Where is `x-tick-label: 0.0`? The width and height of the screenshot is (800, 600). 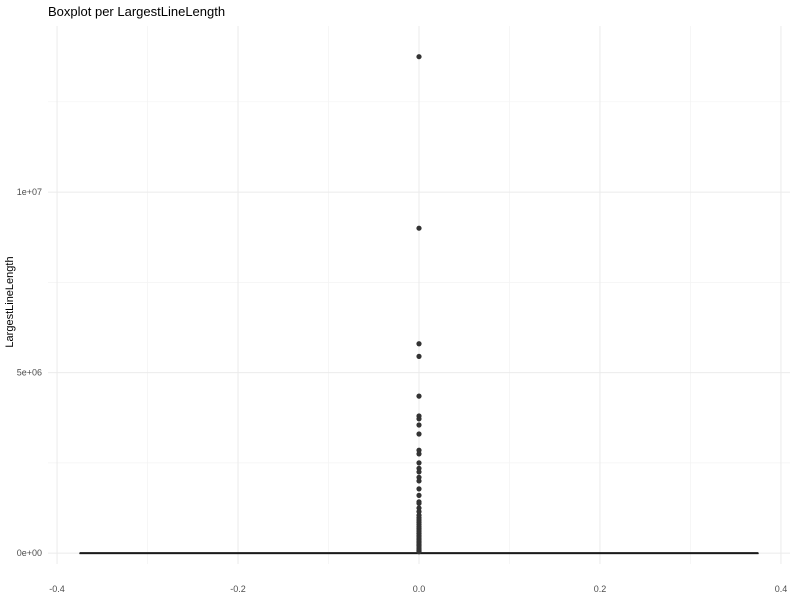
x-tick-label: 0.0 is located at coordinates (419, 589).